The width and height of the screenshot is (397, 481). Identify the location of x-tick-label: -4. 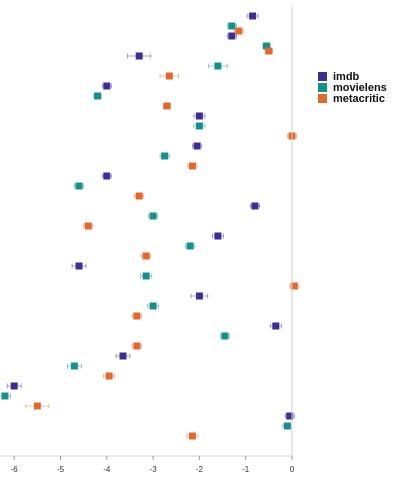
(107, 469).